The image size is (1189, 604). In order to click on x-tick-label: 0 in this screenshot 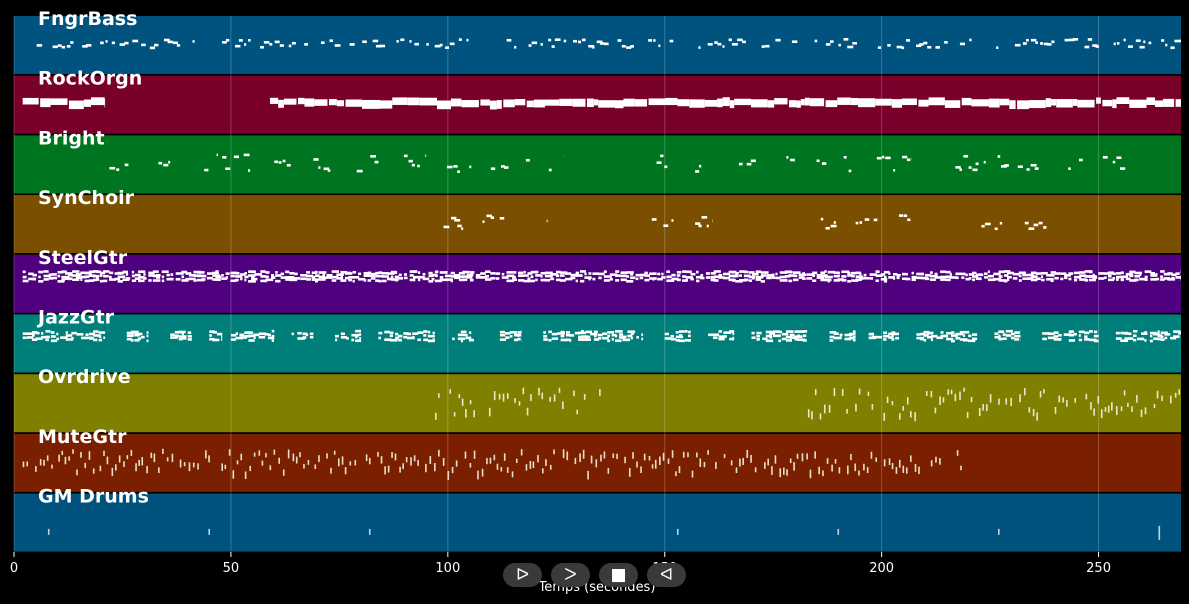, I will do `click(14, 568)`.